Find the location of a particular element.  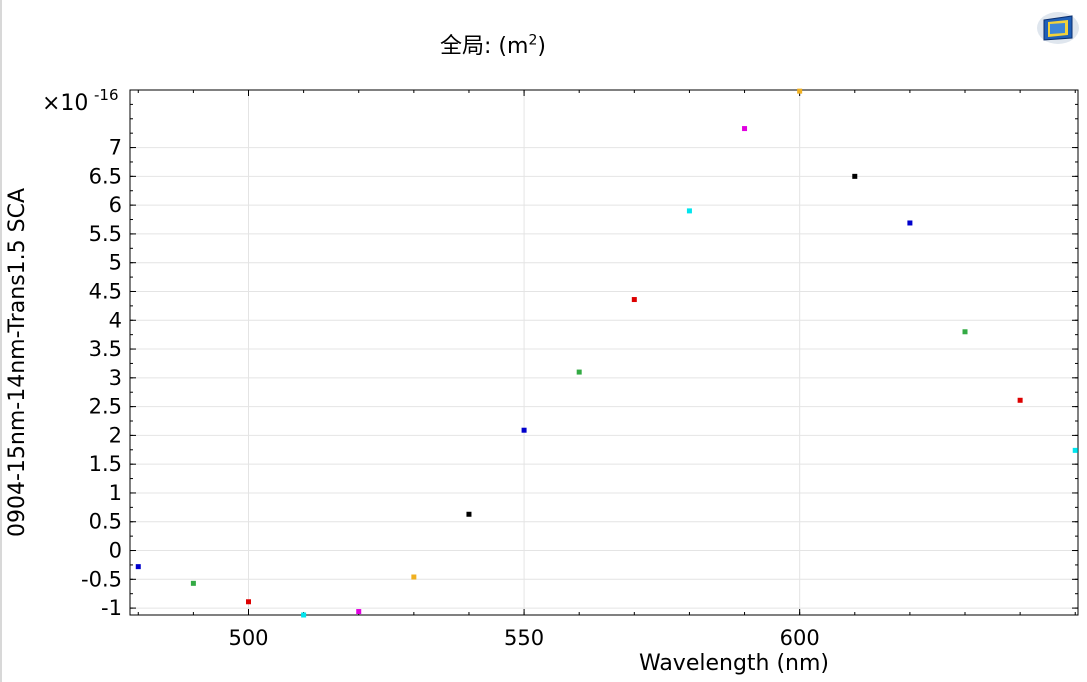

y-tick-label: 4 is located at coordinates (115, 320).